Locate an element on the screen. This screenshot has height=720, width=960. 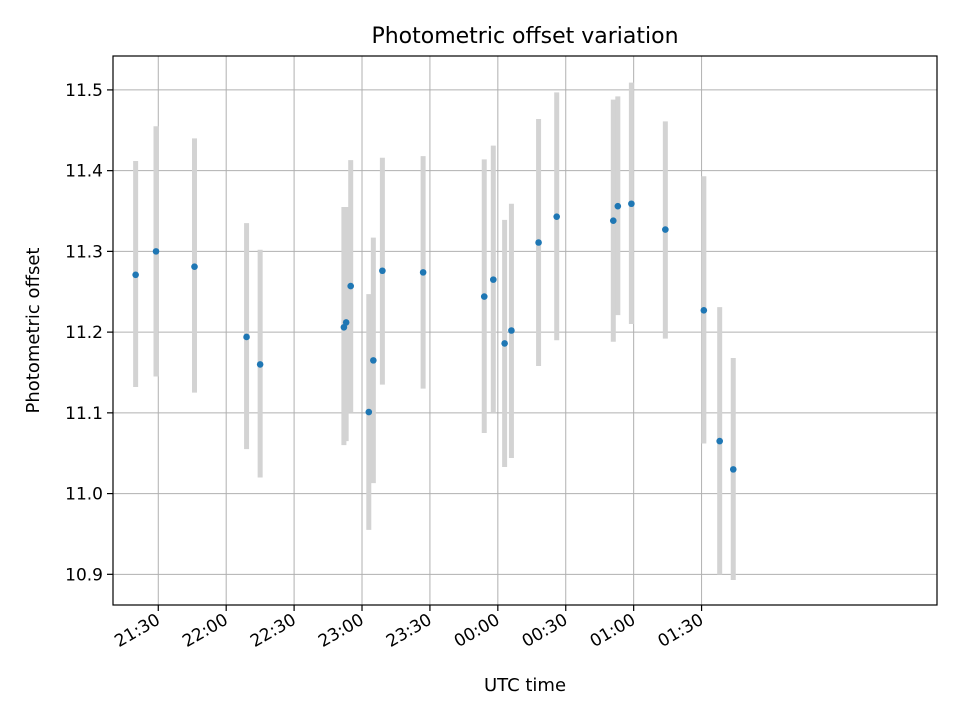
y-tick-label: 11.5 is located at coordinates (84, 91).